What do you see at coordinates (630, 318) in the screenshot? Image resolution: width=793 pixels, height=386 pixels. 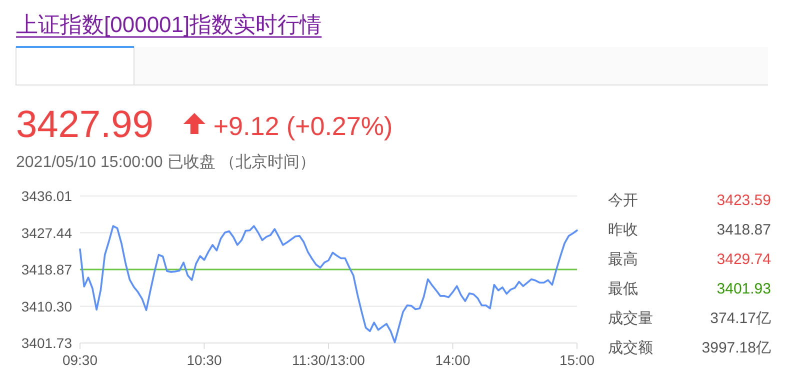 I see `text: 成交量` at bounding box center [630, 318].